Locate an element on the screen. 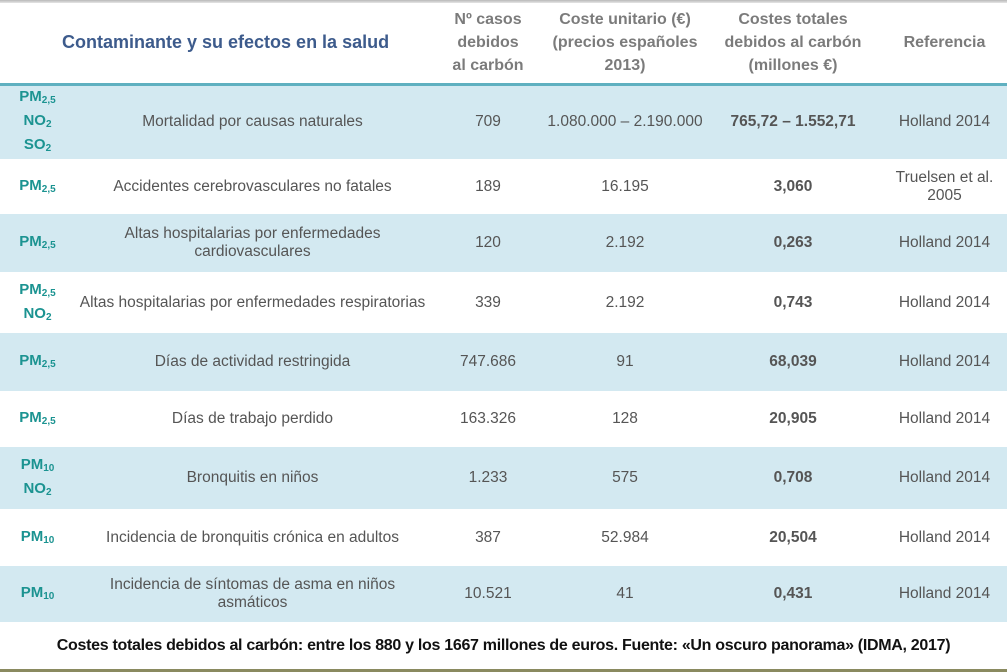 The image size is (1007, 672). total-cost-cell: 765,72 – 1.552,71 is located at coordinates (793, 121).